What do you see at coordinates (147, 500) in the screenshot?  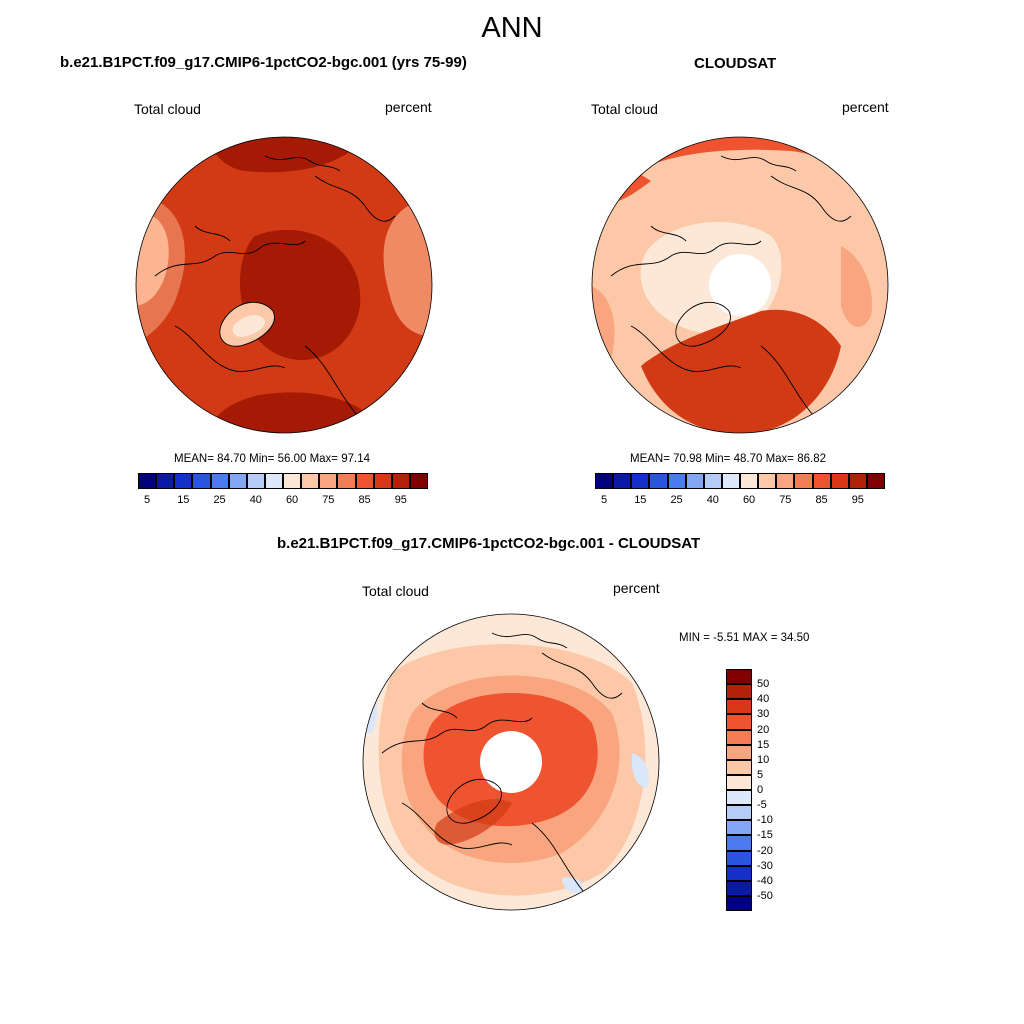 I see `panel-1-colorbar-tick-label: 5` at bounding box center [147, 500].